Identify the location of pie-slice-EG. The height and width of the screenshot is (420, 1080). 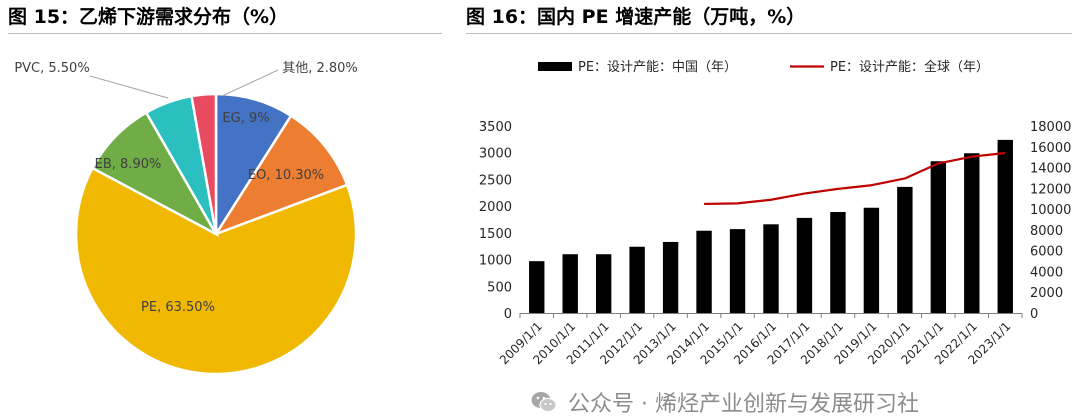
(253, 165).